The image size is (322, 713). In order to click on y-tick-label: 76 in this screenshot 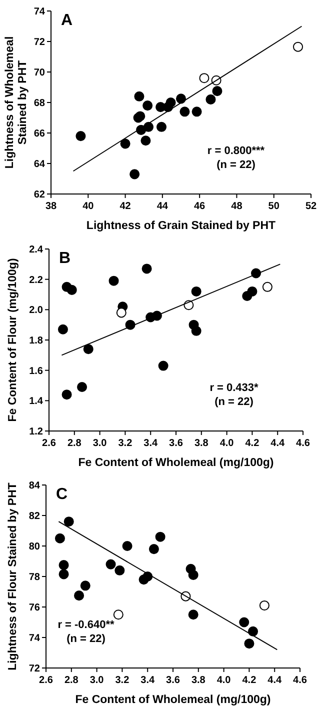, I will do `click(34, 608)`.